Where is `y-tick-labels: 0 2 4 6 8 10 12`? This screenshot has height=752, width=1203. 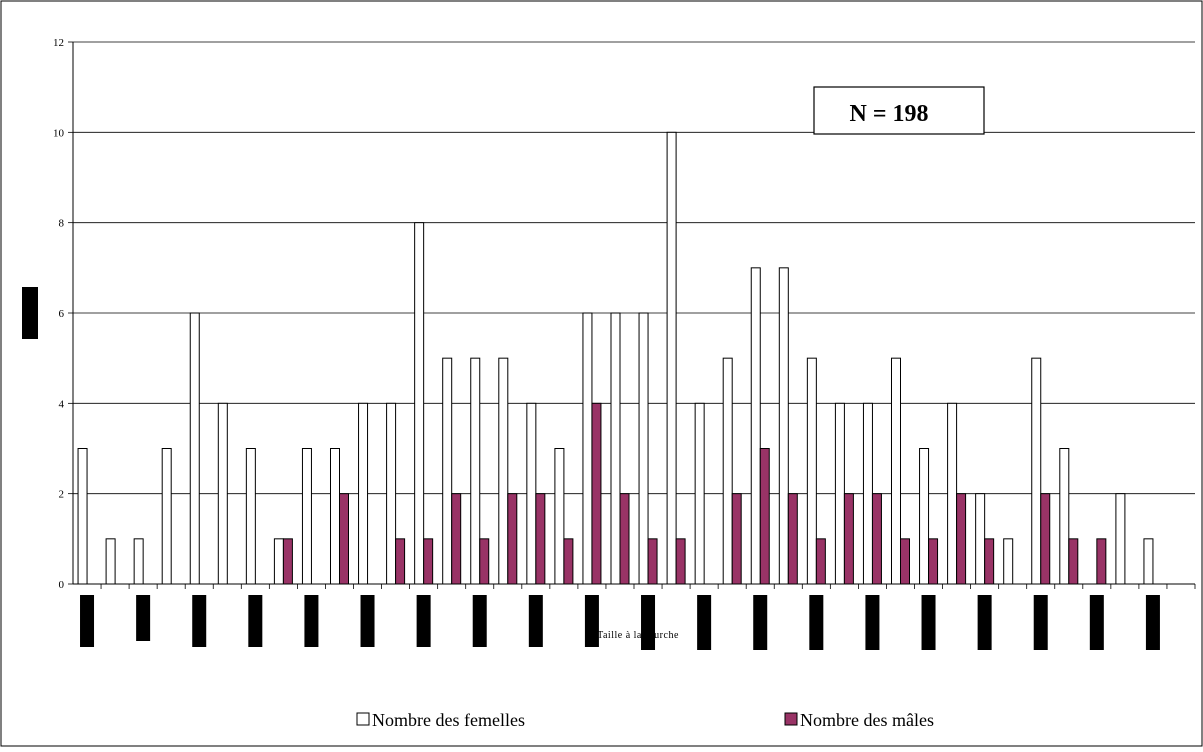 y-tick-labels: 0 2 4 6 8 10 12 is located at coordinates (63, 314).